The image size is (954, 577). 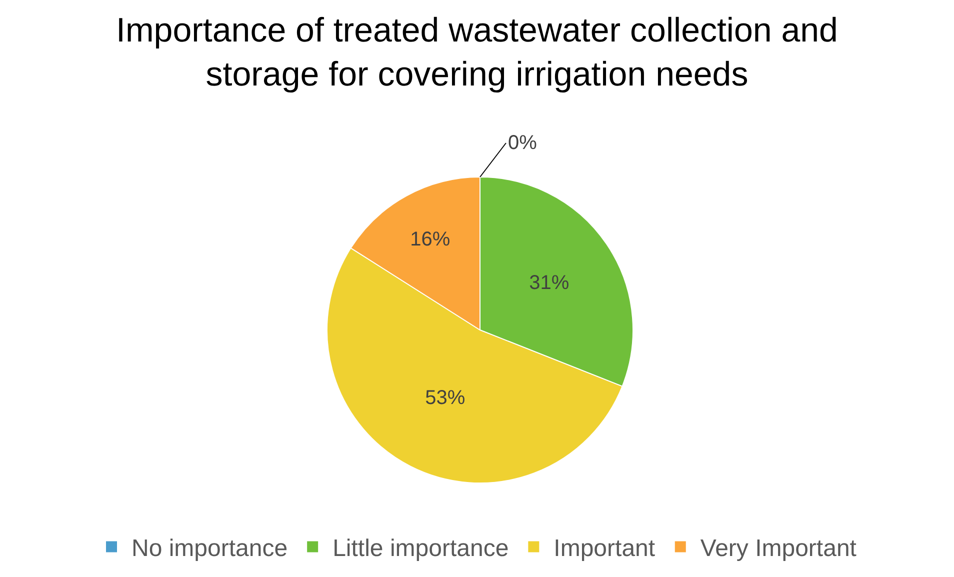 What do you see at coordinates (477, 53) in the screenshot?
I see `chart-title: Importance of treated wastewater collection and storage for covering irrigation needs` at bounding box center [477, 53].